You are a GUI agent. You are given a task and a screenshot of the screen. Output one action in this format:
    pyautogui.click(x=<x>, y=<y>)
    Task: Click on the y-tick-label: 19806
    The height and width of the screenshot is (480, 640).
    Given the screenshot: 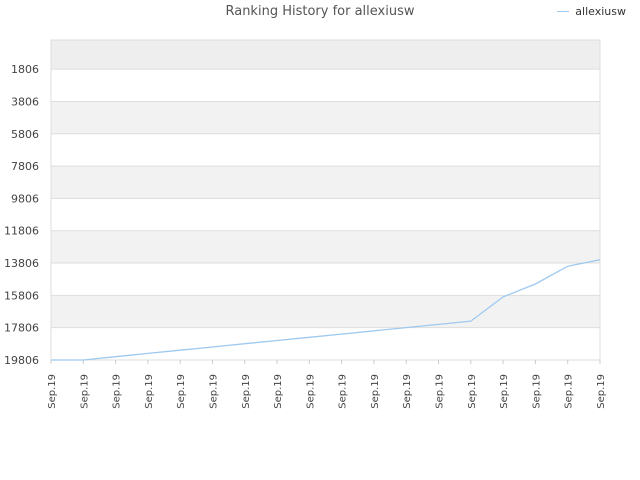 What is the action you would take?
    pyautogui.click(x=21, y=360)
    